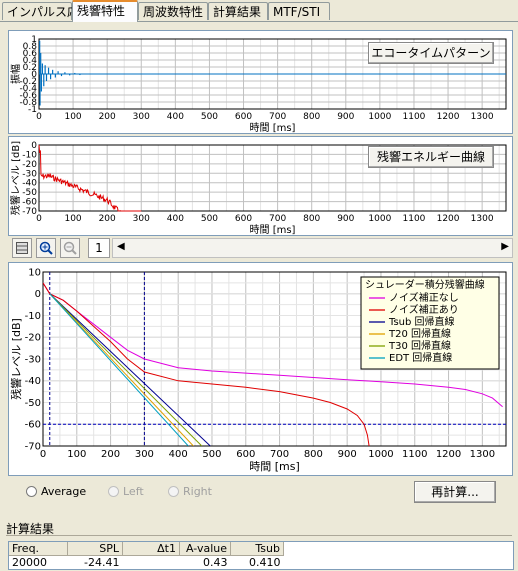  Describe the element at coordinates (141, 219) in the screenshot. I see `x-tick-label: 300` at that location.